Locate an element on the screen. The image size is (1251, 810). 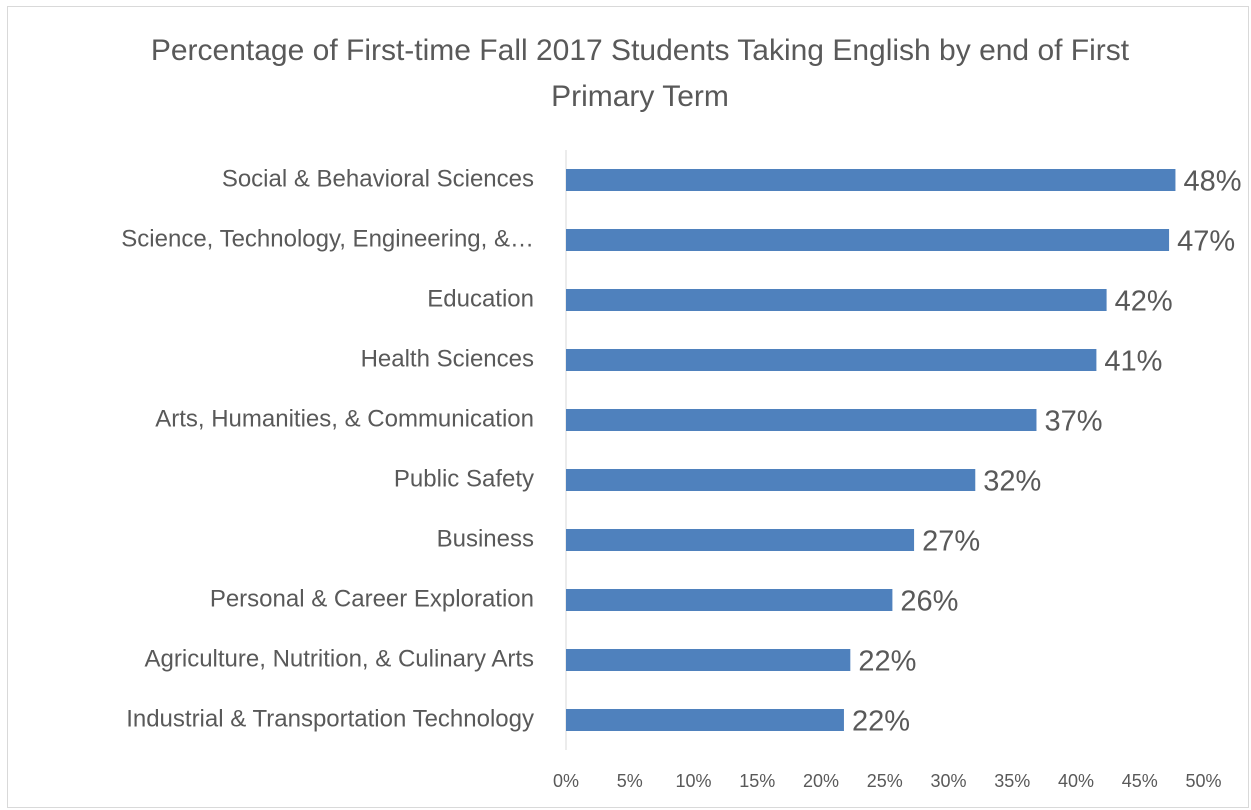
x-tick-label: 50% is located at coordinates (1203, 781).